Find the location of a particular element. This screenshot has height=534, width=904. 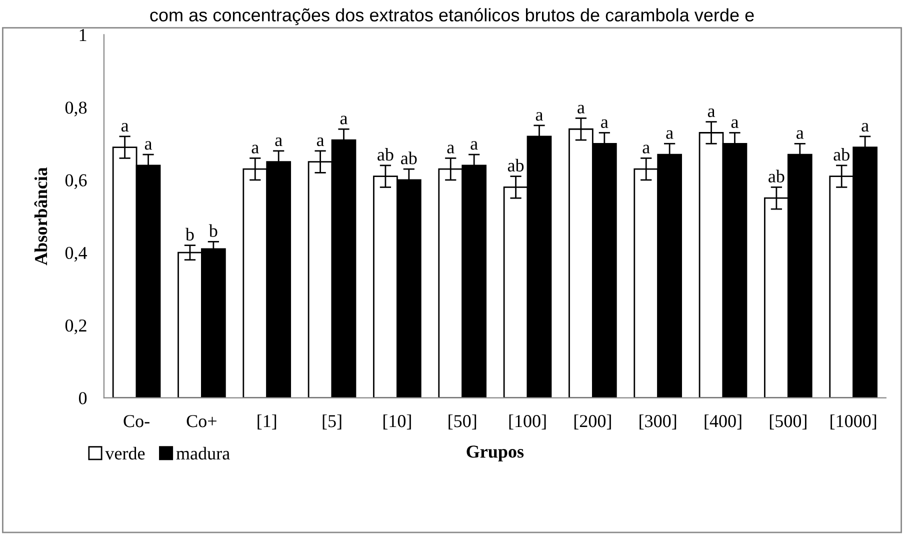

x-tick-label: [100] is located at coordinates (527, 422).